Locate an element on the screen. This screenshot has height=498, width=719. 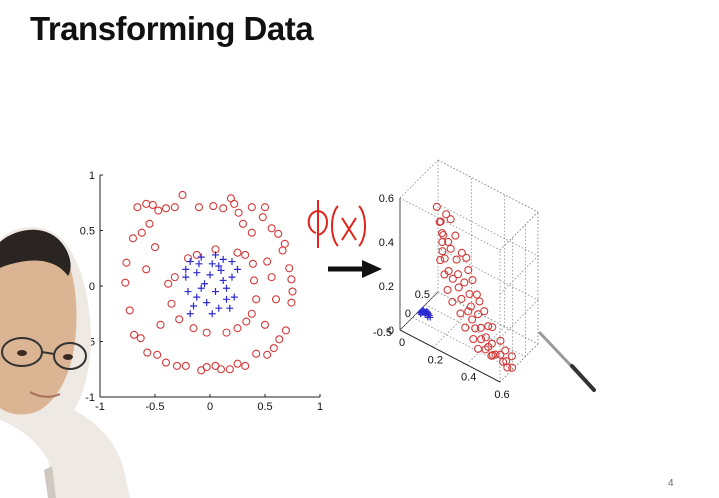
x-tick-label: 0.4 is located at coordinates (468, 378).